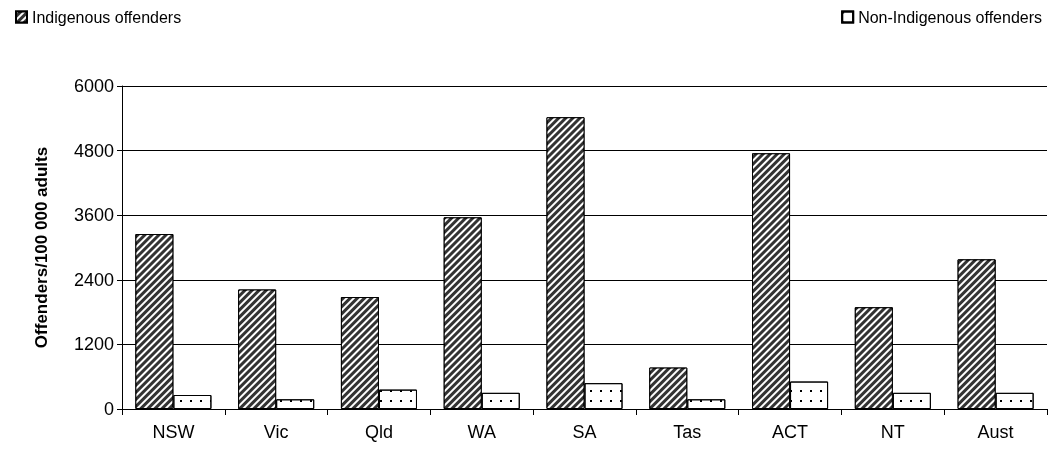  Describe the element at coordinates (584, 432) in the screenshot. I see `x-tick-label: SA` at that location.